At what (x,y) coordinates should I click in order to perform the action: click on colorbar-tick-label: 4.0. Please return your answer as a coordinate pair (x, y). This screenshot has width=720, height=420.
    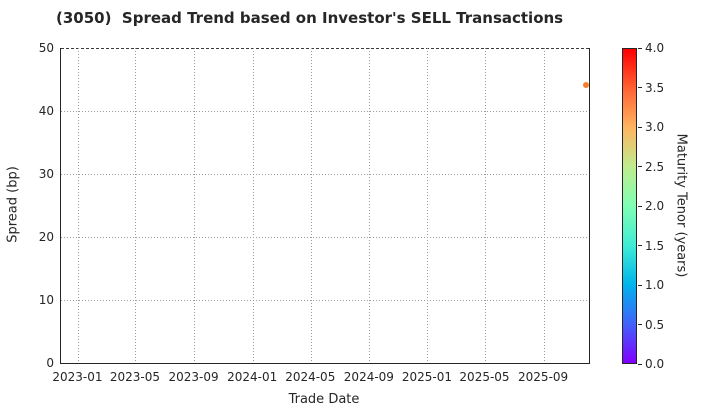
    Looking at the image, I should click on (655, 48).